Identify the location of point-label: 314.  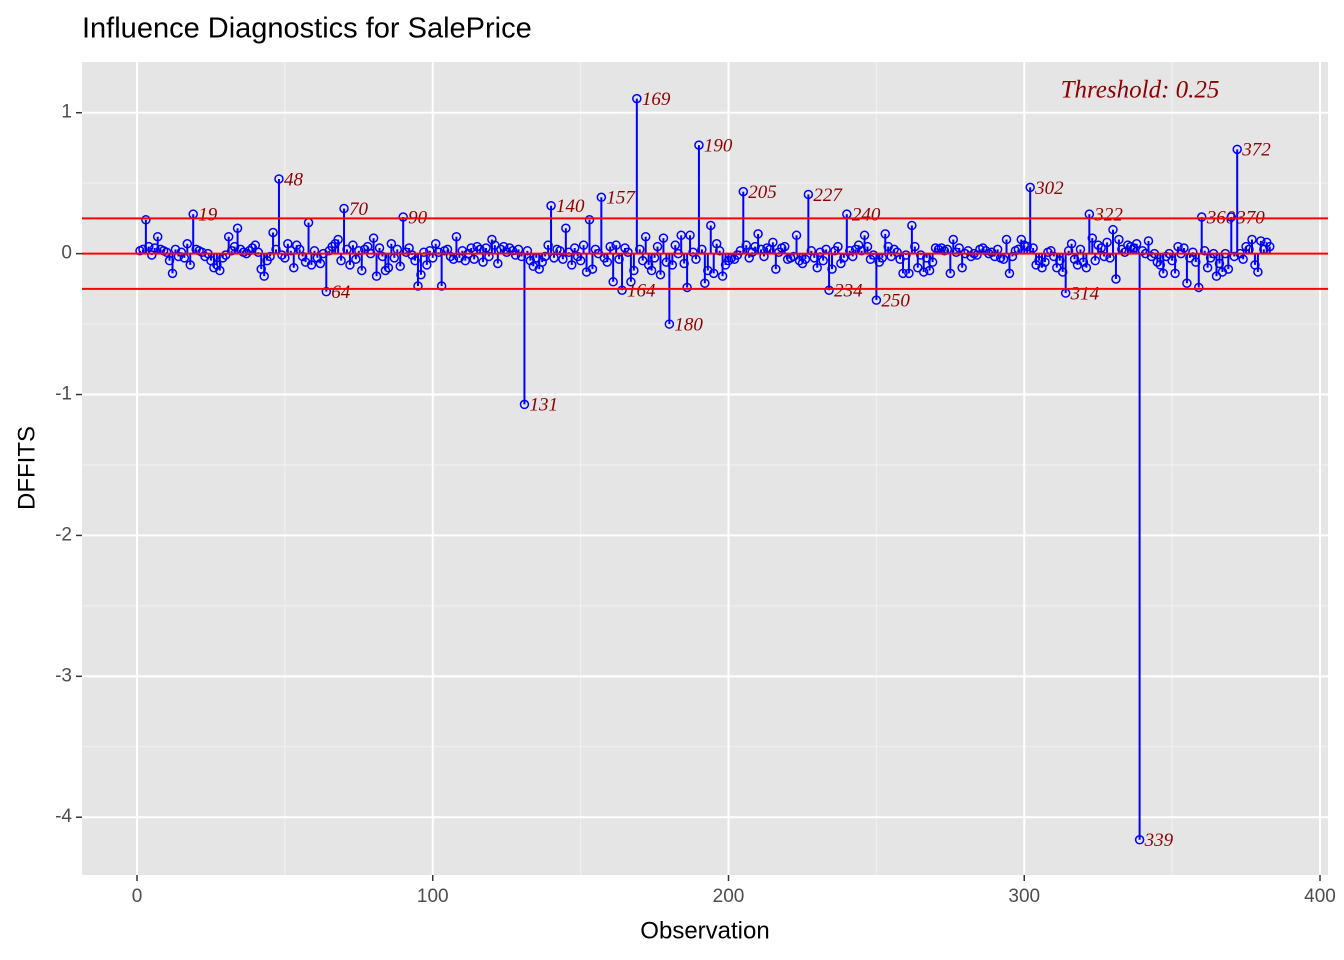
(1085, 293).